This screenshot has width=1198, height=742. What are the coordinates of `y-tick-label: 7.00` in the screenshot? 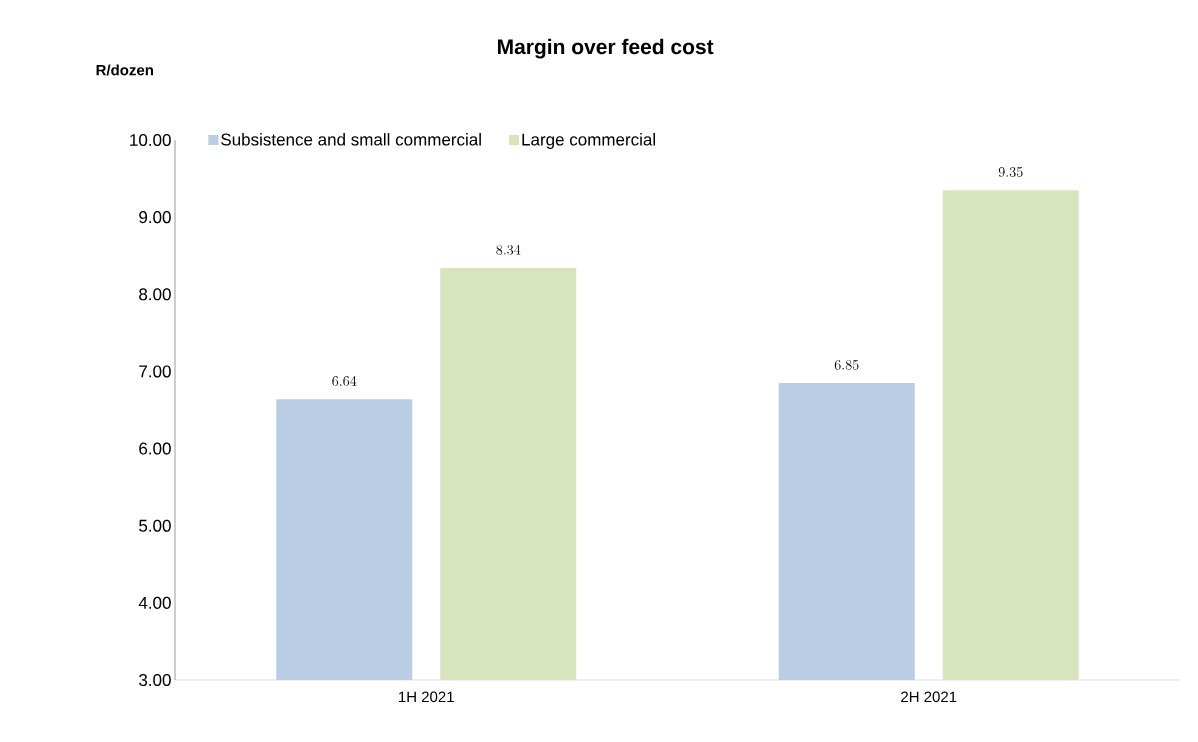 It's located at (155, 371).